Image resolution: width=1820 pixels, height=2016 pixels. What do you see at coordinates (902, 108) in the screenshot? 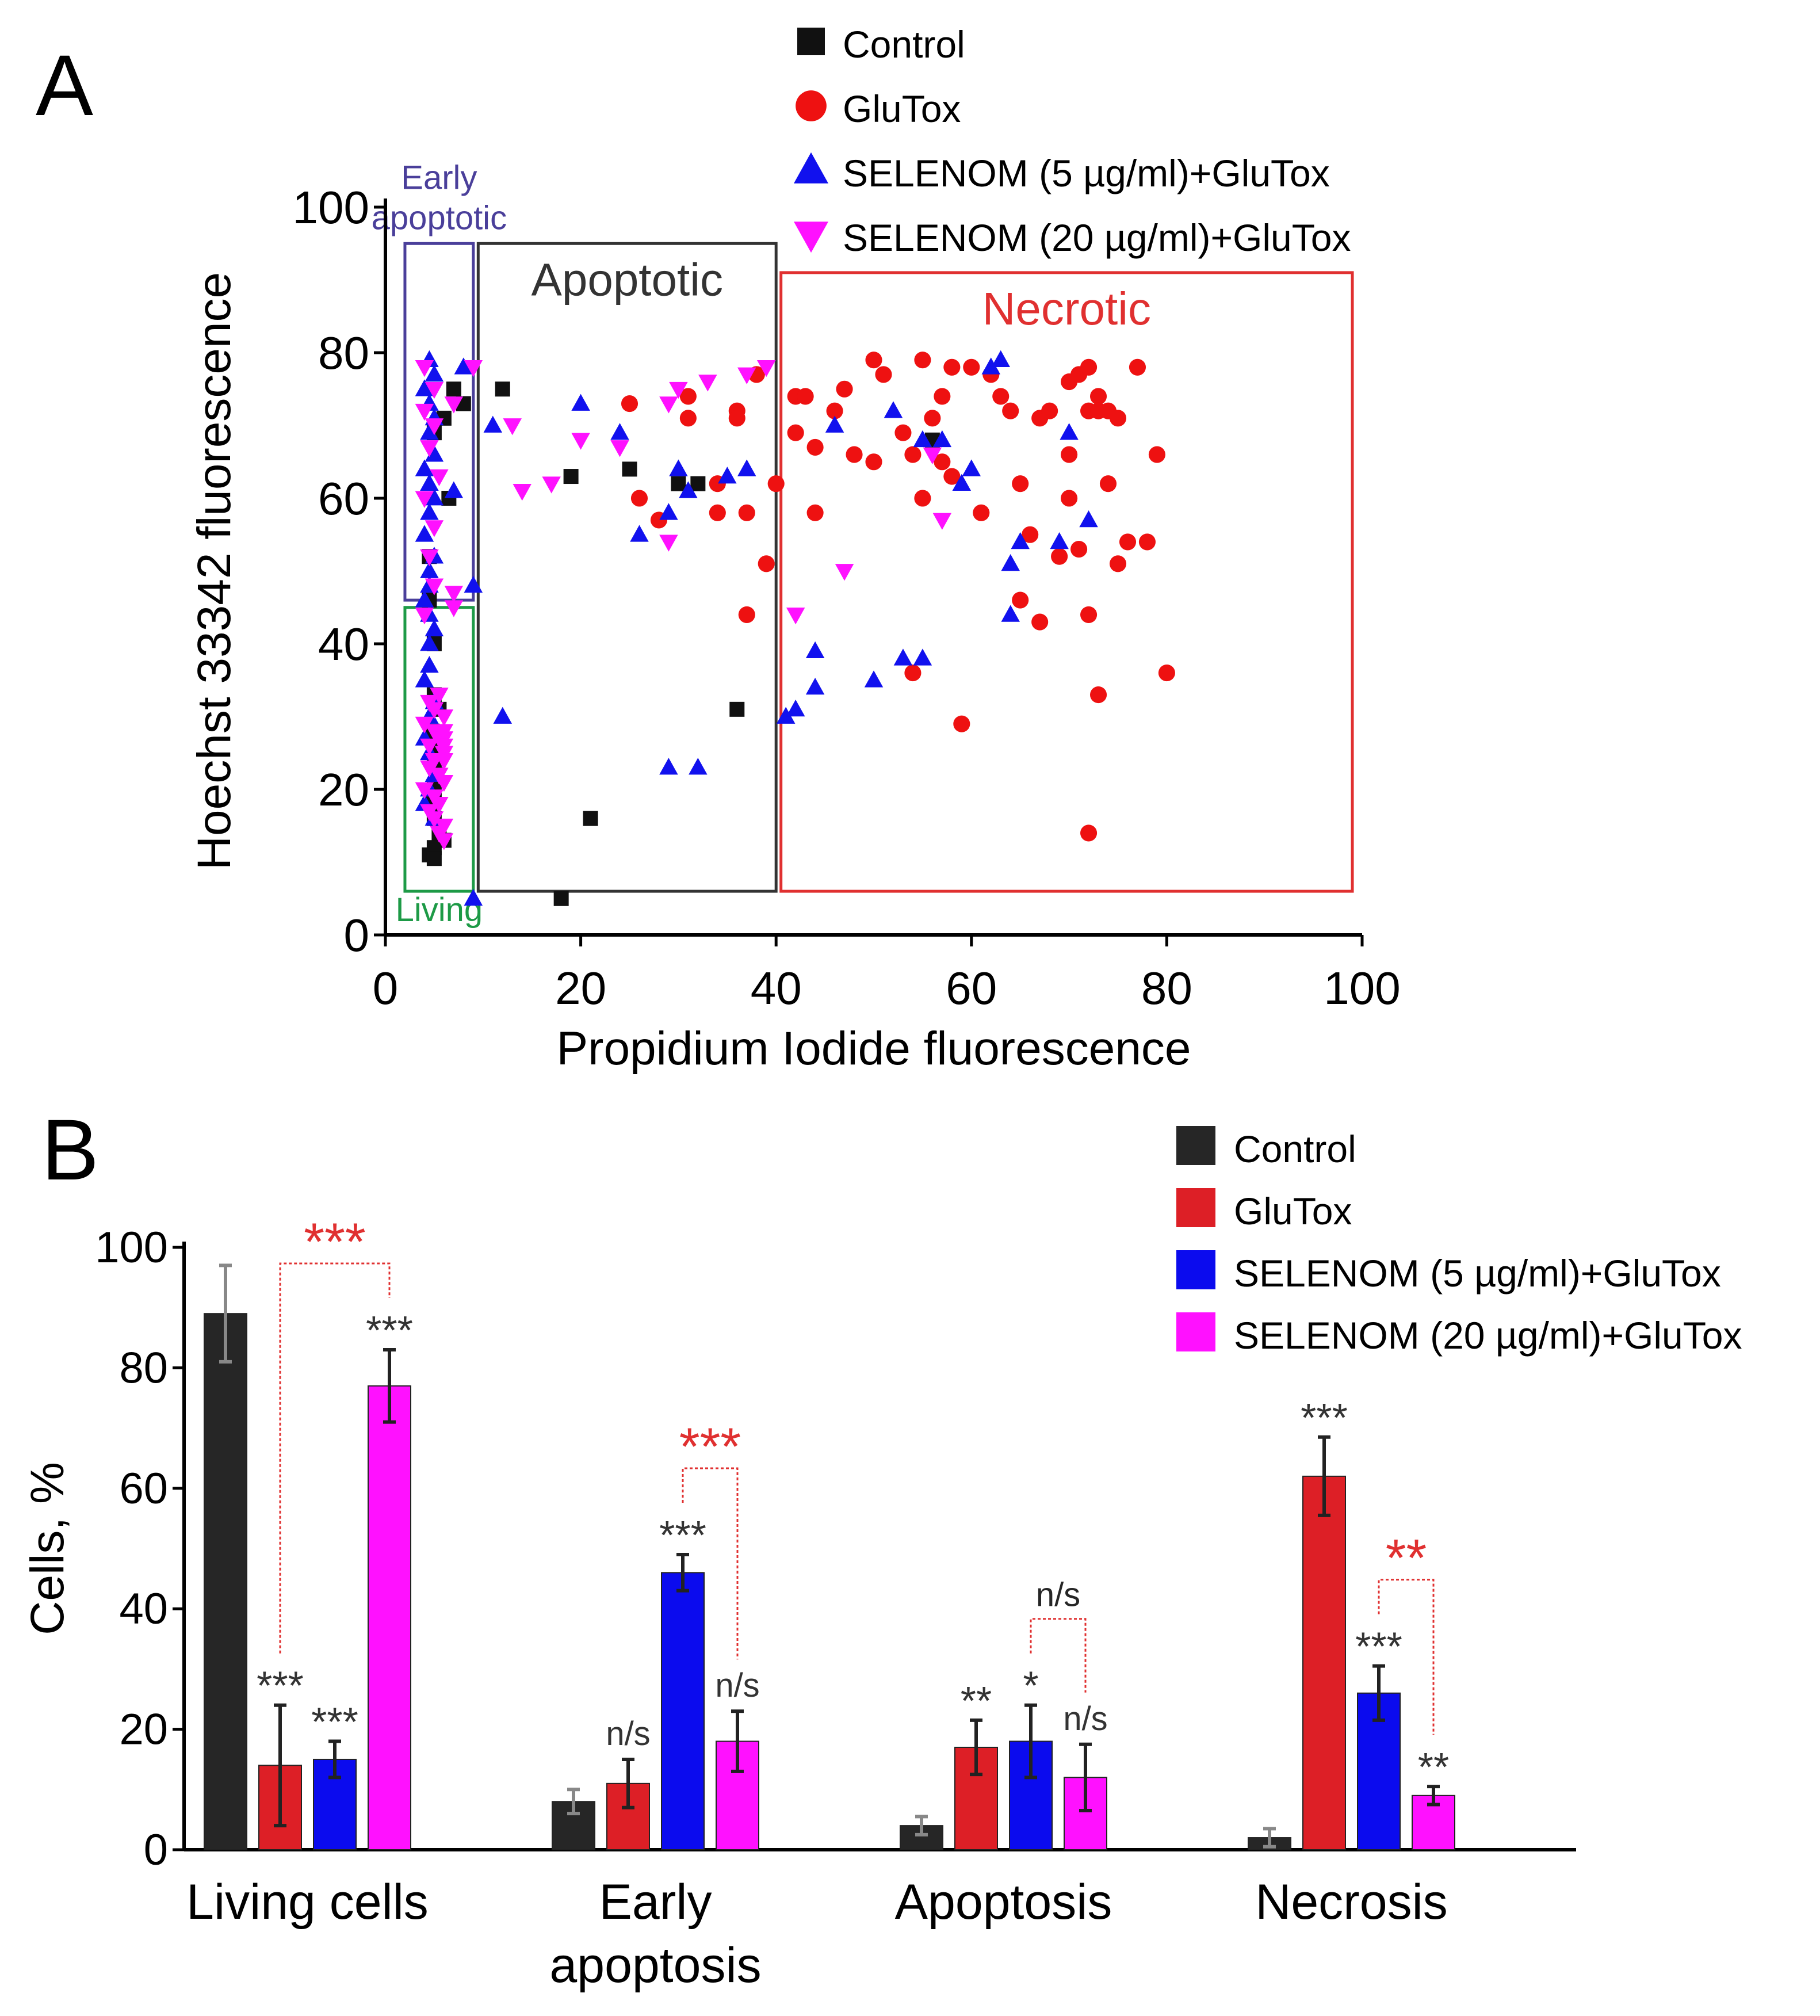
I see `legend-label: GluTox` at bounding box center [902, 108].